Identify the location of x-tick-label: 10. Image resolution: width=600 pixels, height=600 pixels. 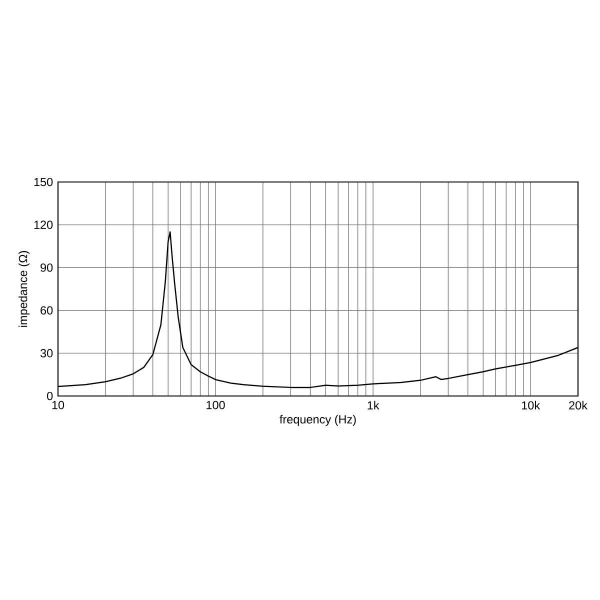
(58, 405).